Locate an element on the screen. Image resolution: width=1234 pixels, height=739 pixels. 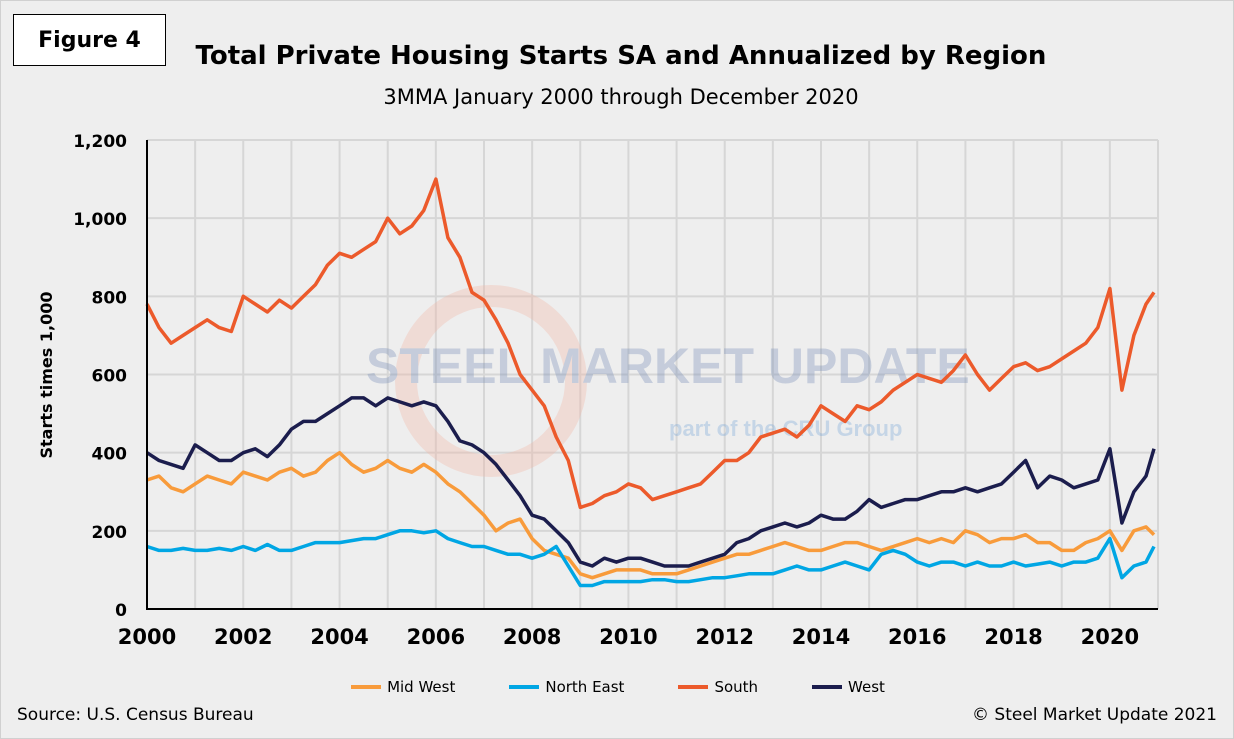
legend-item-south: South is located at coordinates (718, 687).